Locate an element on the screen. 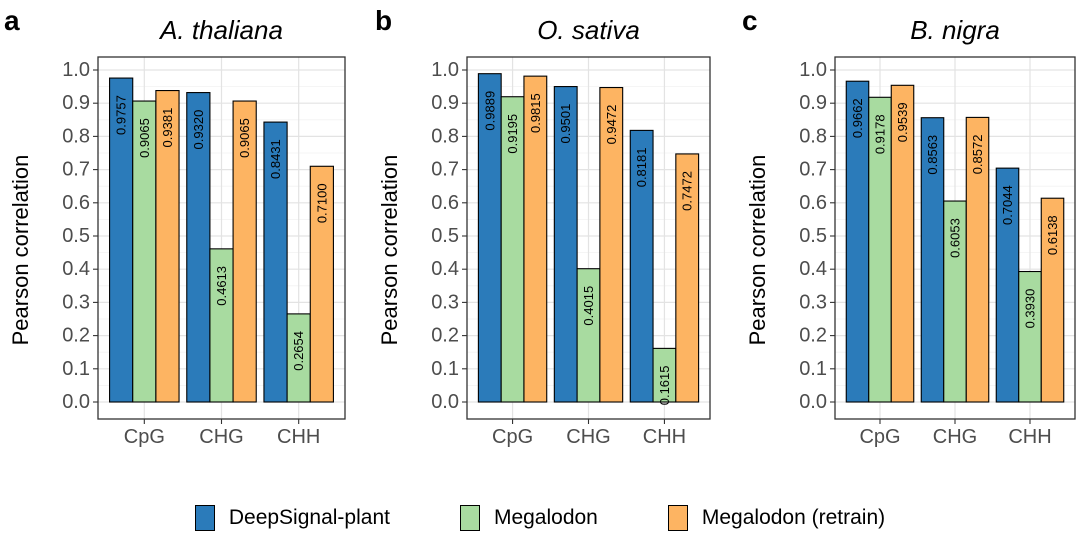 This screenshot has width=1080, height=540. panel-b-y-tick-label: 0.2 is located at coordinates (445, 336).